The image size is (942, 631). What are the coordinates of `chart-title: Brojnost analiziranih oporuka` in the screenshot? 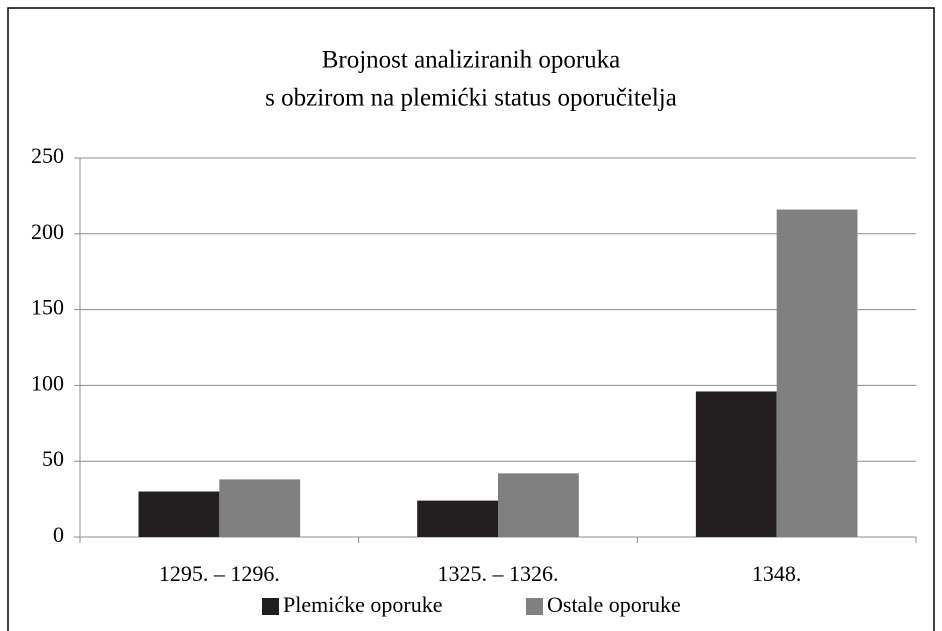 It's located at (471, 60).